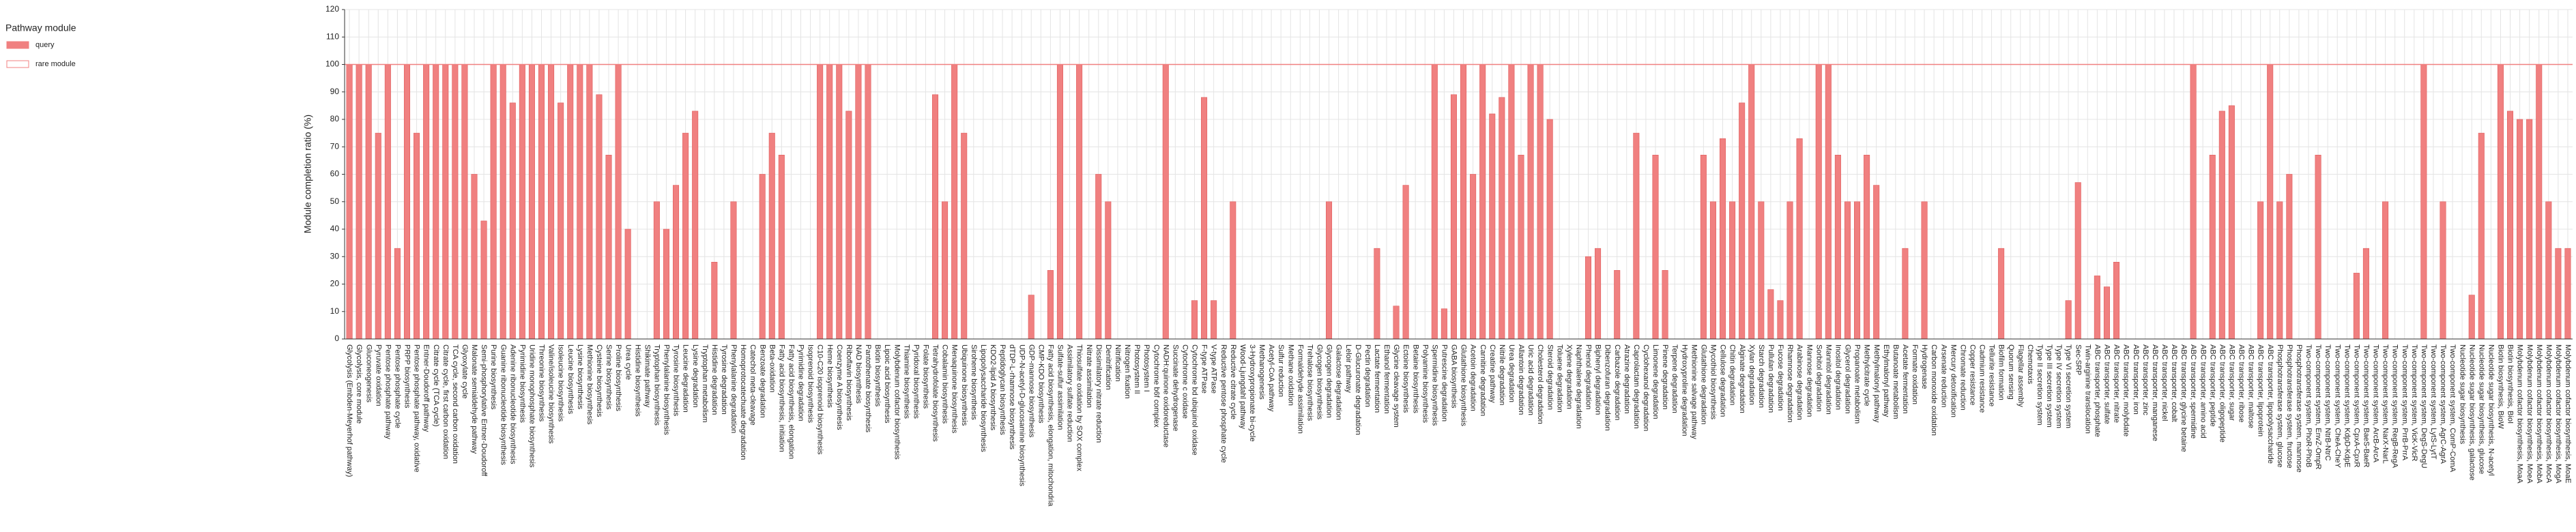 Image resolution: width=2576 pixels, height=532 pixels. What do you see at coordinates (1579, 386) in the screenshot?
I see `x-tick-label: Naphthalene degradation` at bounding box center [1579, 386].